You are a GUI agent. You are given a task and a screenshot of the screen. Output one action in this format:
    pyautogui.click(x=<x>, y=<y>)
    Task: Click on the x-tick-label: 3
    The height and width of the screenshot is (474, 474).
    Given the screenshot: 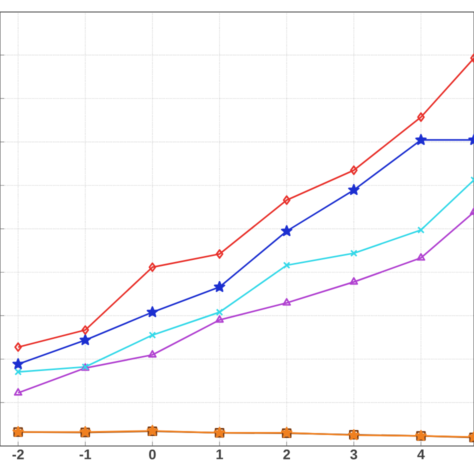 What is the action you would take?
    pyautogui.click(x=354, y=455)
    